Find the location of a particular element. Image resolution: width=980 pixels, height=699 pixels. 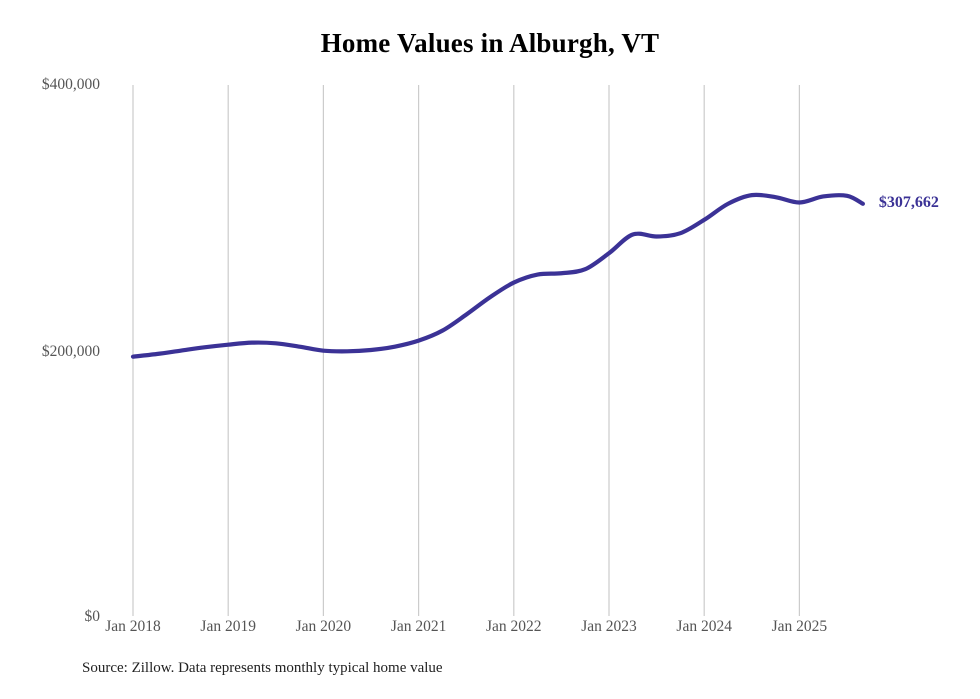

x-axis-tick-jan-2021: Jan 2021 is located at coordinates (418, 626).